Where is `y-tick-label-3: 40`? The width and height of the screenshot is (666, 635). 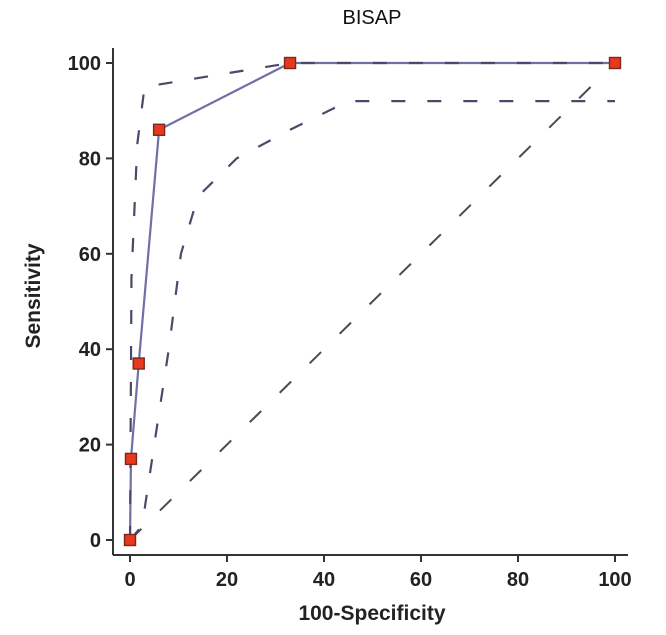 y-tick-label-3: 40 is located at coordinates (90, 350).